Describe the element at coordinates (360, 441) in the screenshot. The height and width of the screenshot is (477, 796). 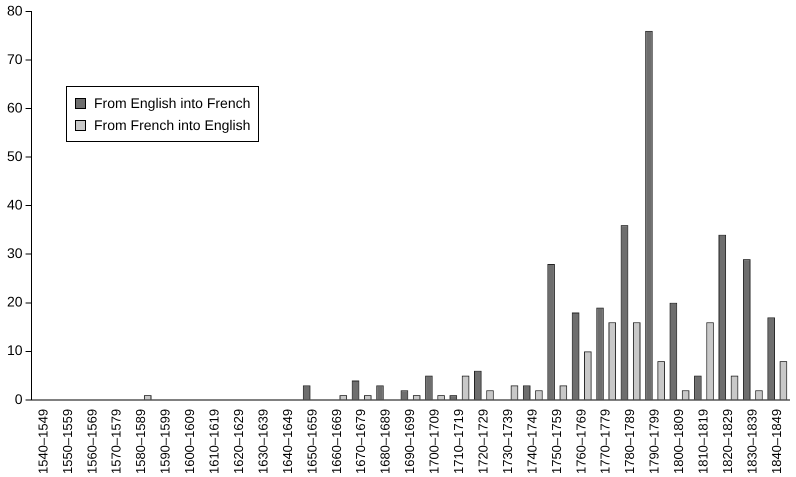
I see `x-tick-label: 1670–1679` at that location.